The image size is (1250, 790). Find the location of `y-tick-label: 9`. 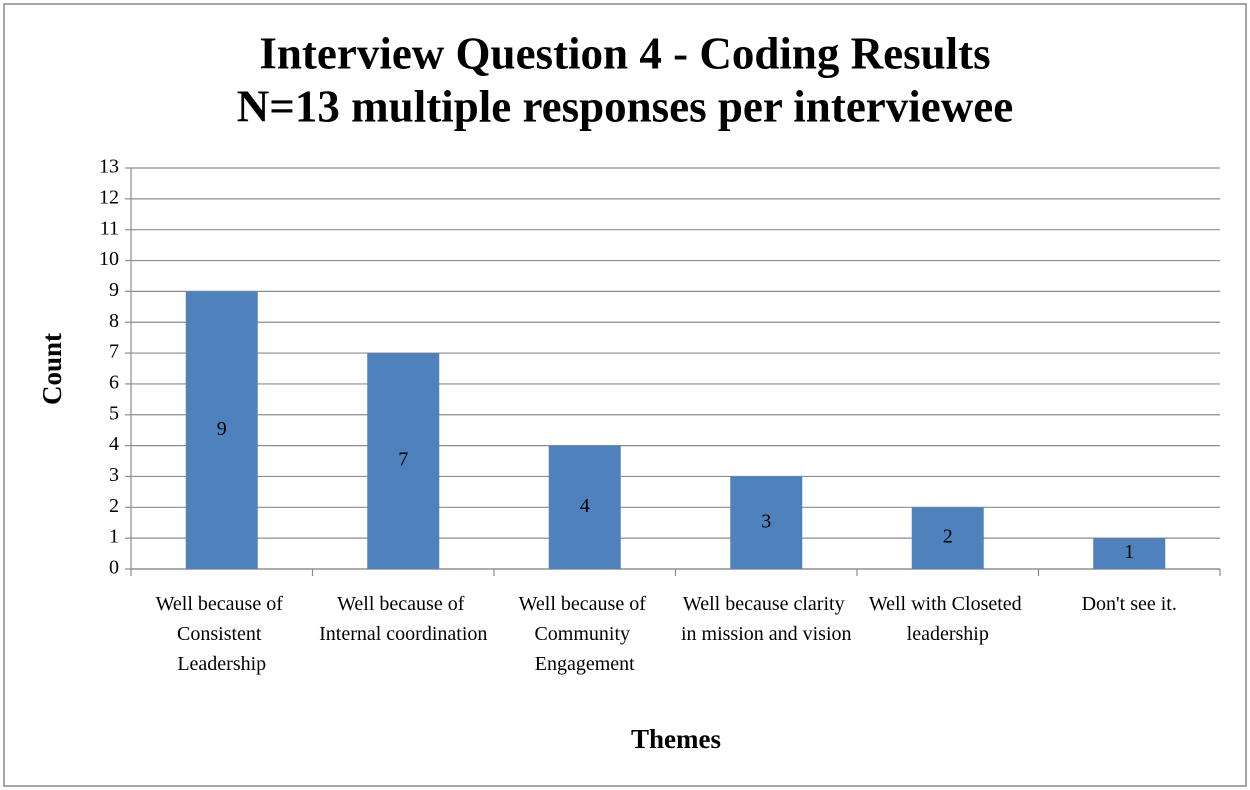

y-tick-label: 9 is located at coordinates (114, 290).